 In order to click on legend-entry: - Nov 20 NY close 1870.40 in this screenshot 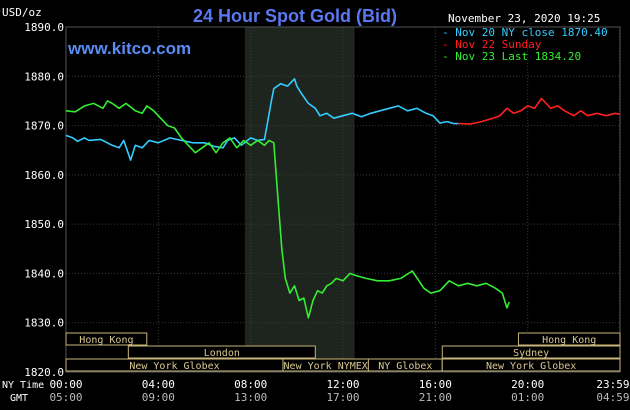, I will do `click(525, 32)`.